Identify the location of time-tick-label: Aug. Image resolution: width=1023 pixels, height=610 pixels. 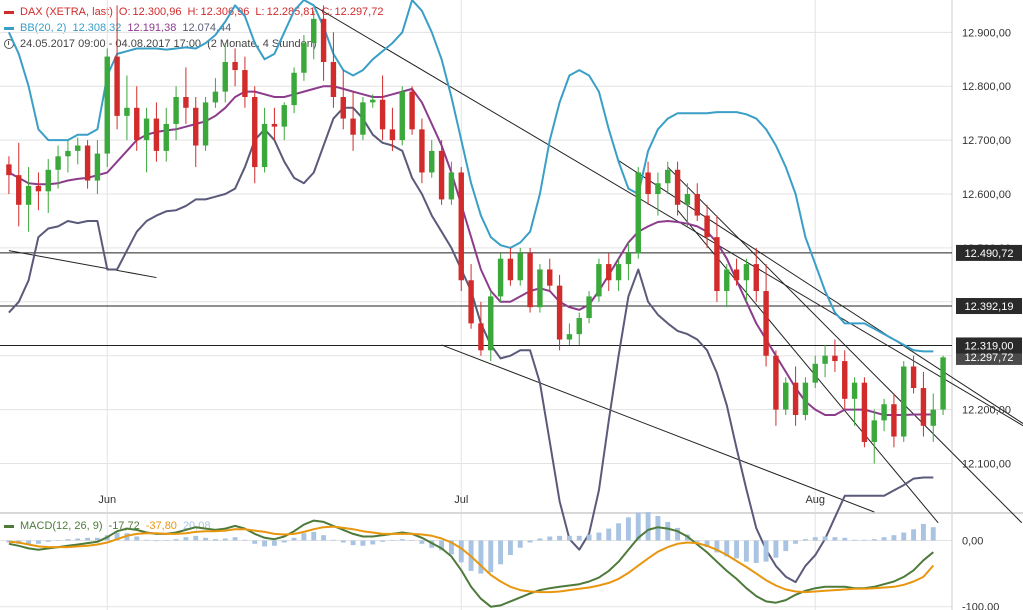
(815, 500).